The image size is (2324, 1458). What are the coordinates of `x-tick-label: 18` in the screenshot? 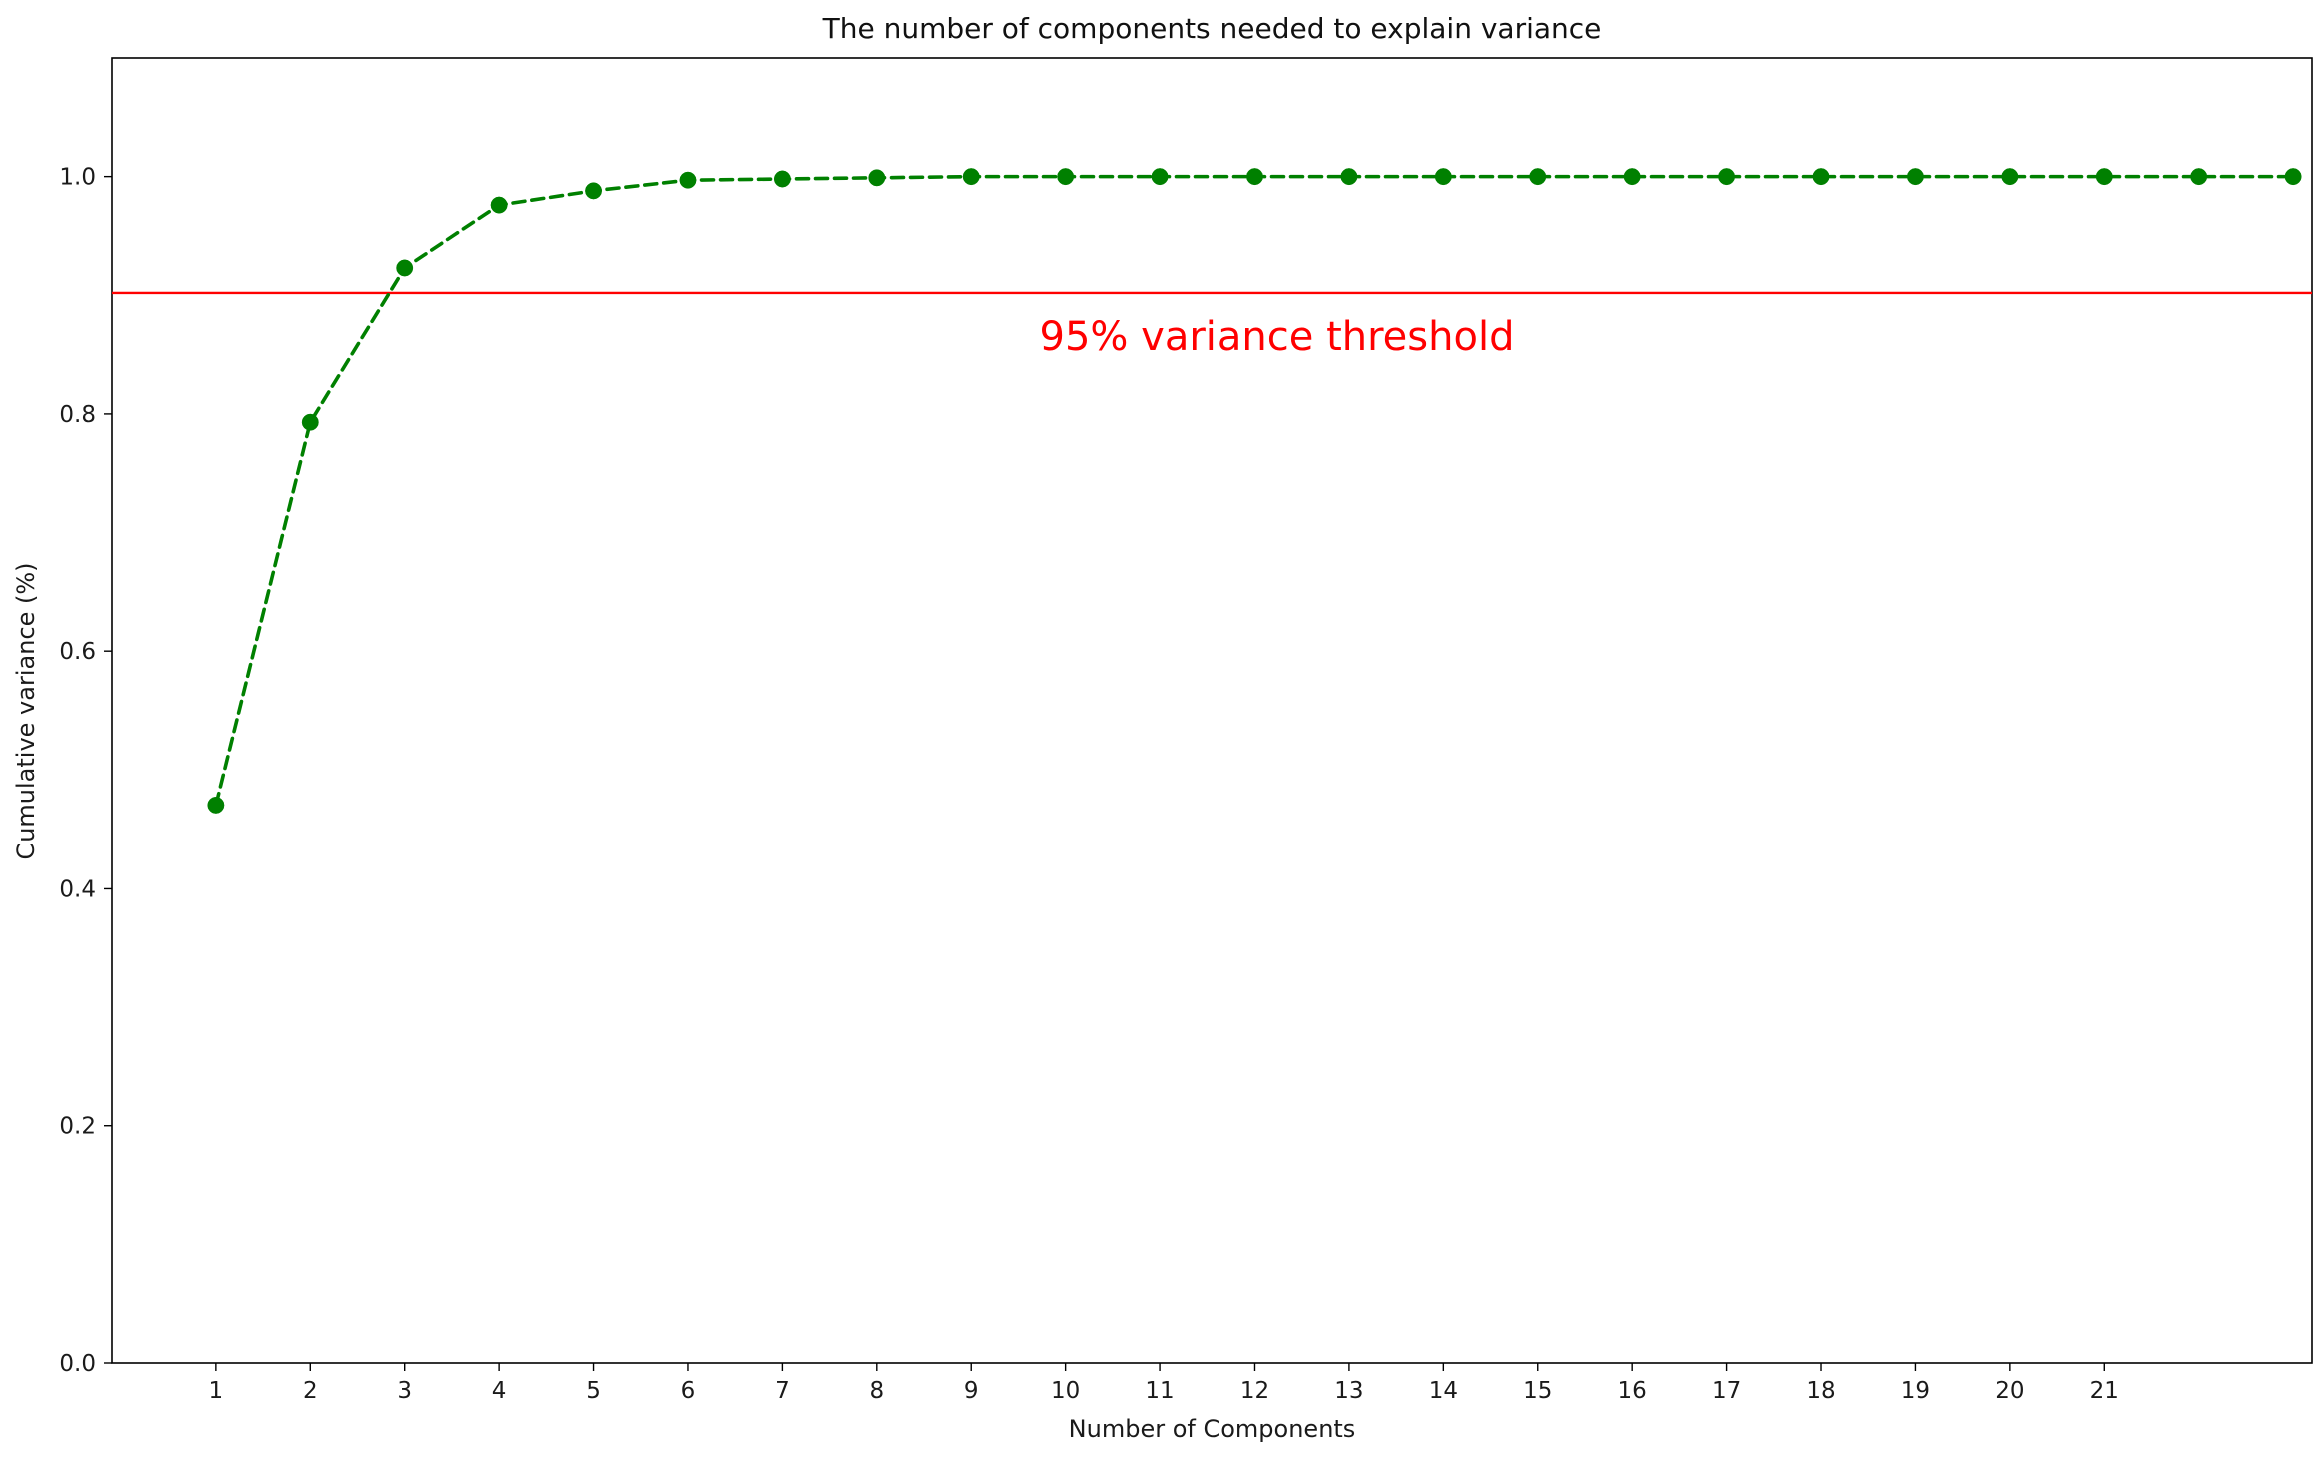 It's located at (1820, 1391).